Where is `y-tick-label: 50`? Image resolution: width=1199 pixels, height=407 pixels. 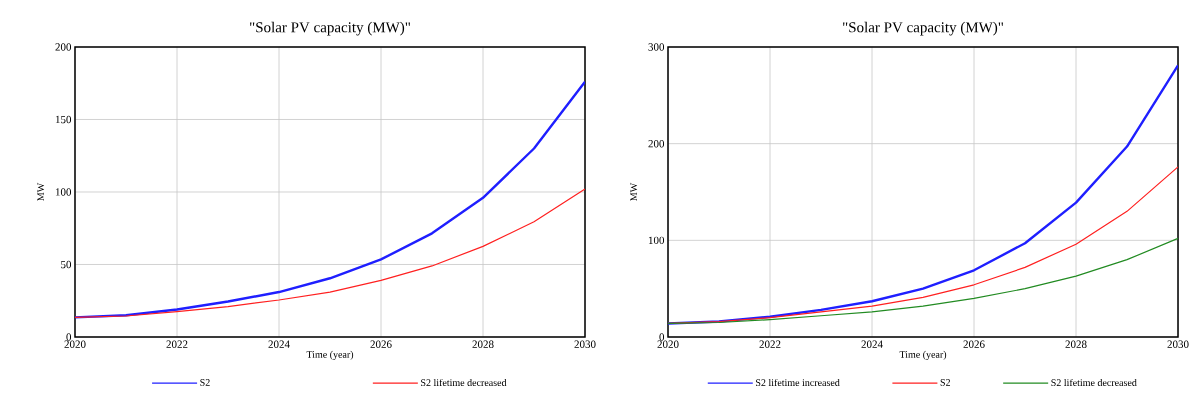
y-tick-label: 50 is located at coordinates (66, 264).